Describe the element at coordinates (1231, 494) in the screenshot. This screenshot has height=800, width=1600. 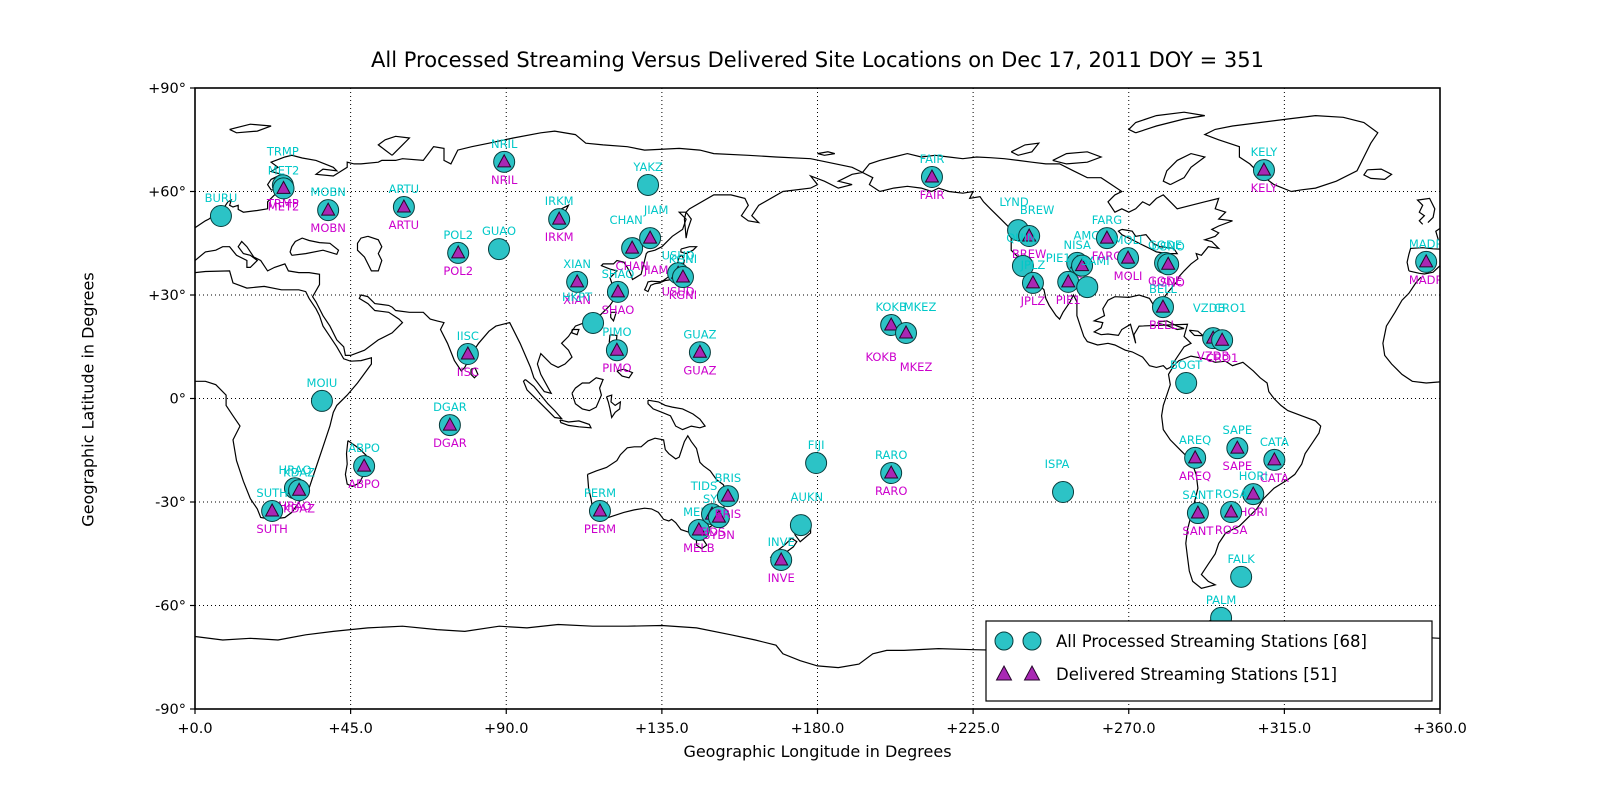
I see `station-label-processed: ROSA` at that location.